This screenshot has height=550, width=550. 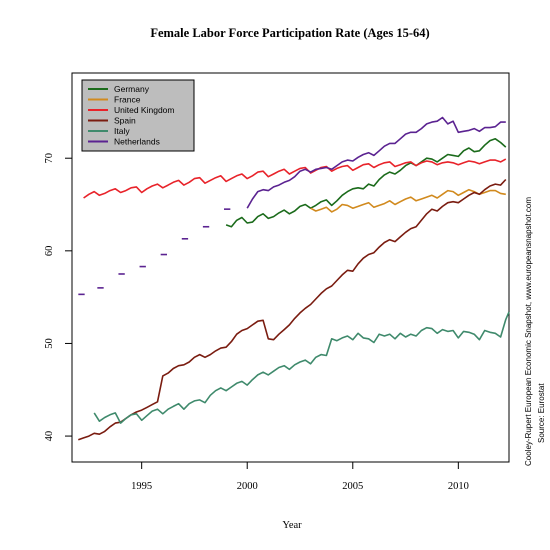 I want to click on series-line-netherlands, so click(x=376, y=162).